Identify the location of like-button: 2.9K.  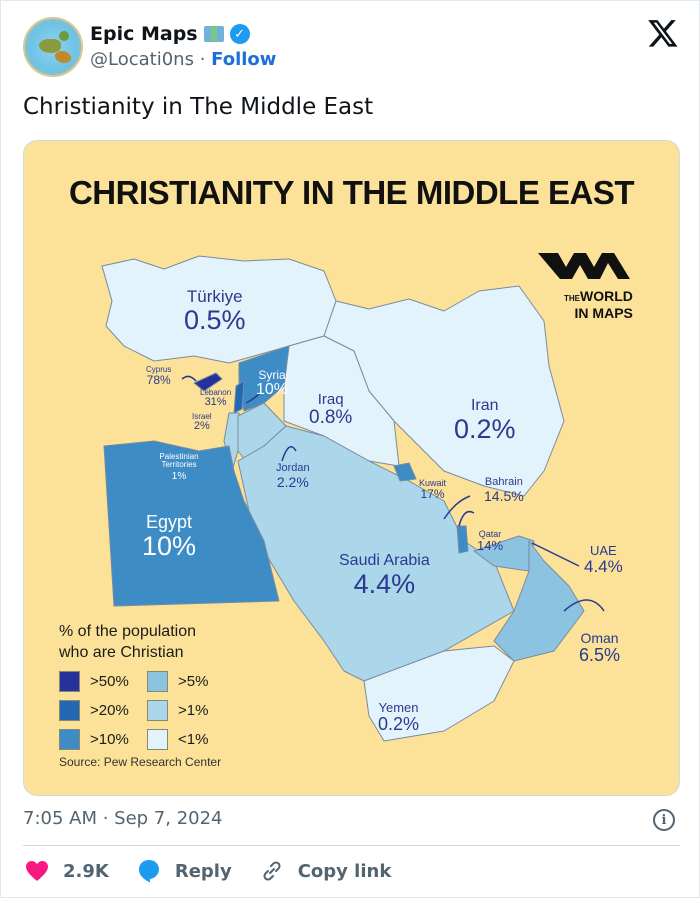
(67, 871).